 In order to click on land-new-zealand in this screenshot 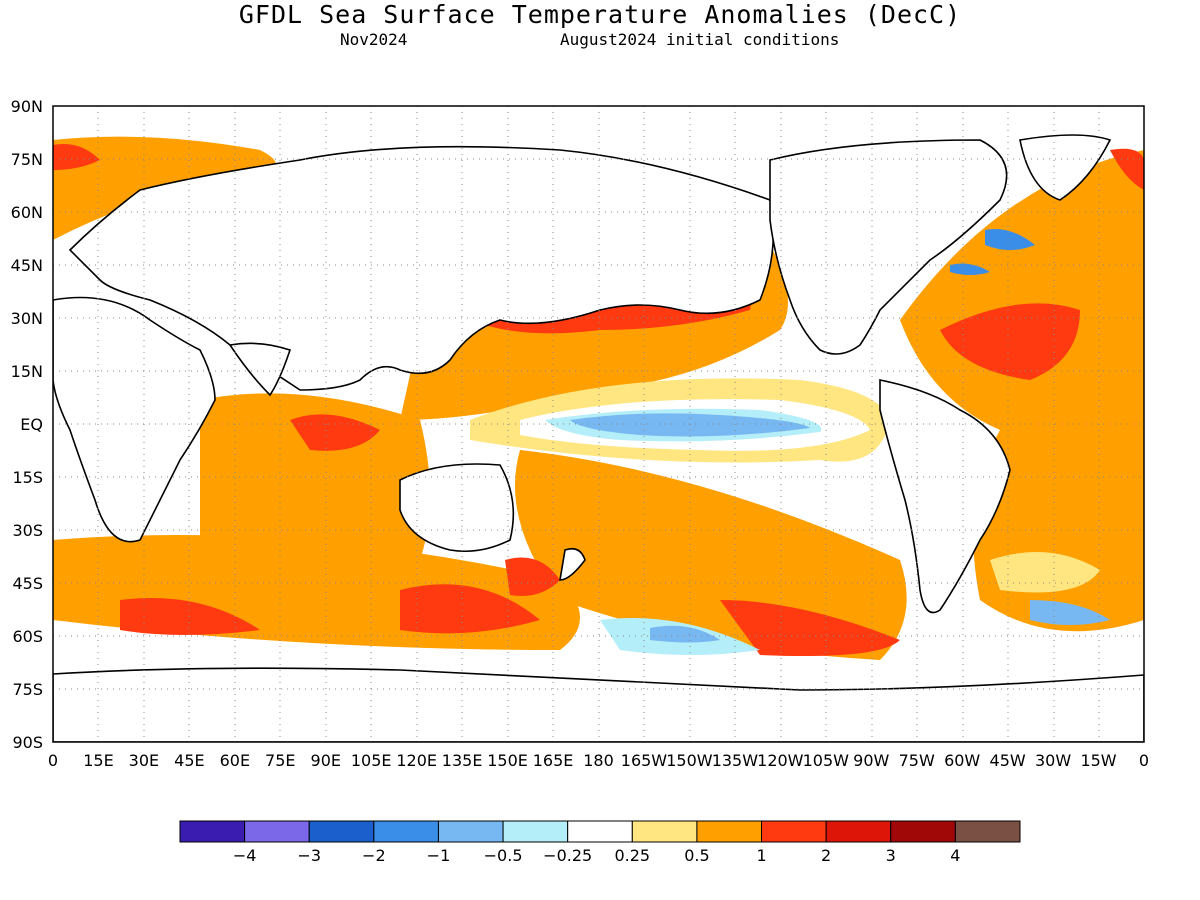, I will do `click(572, 564)`.